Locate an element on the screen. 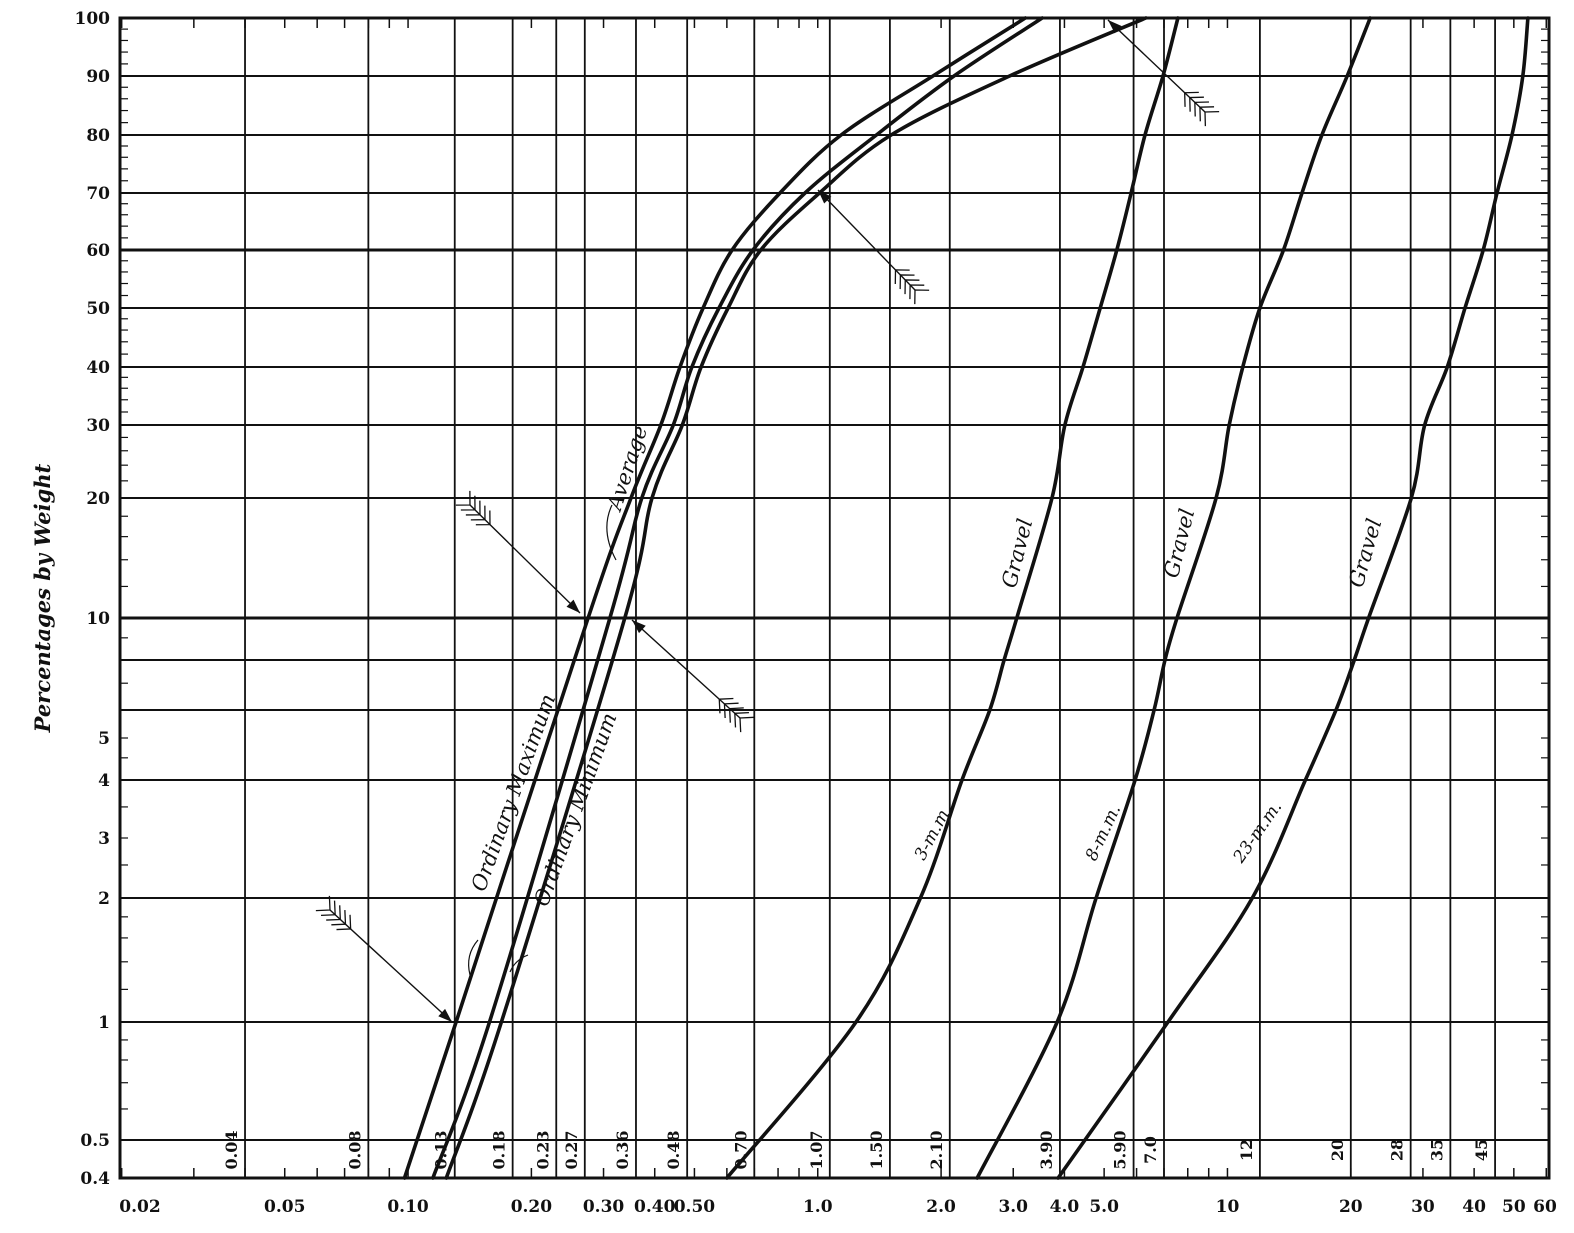  y-tick-label: 5 is located at coordinates (104, 739).